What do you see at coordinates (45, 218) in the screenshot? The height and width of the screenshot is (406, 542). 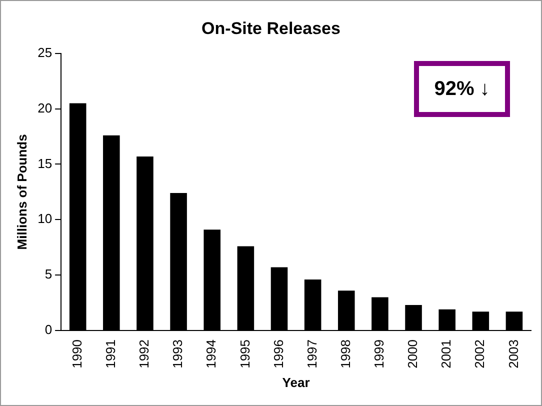 I see `y-tick-label: 10` at bounding box center [45, 218].